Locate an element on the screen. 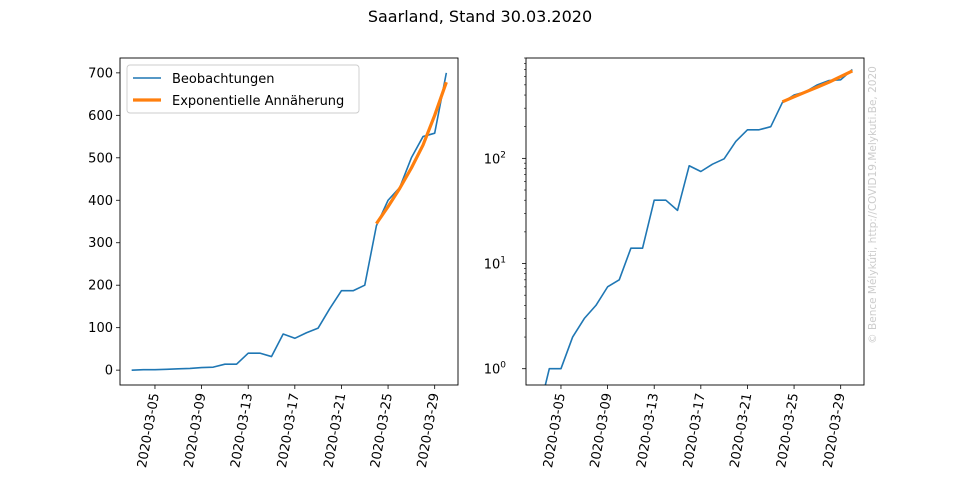 The width and height of the screenshot is (960, 480). y-tick-label: 200 is located at coordinates (100, 286).